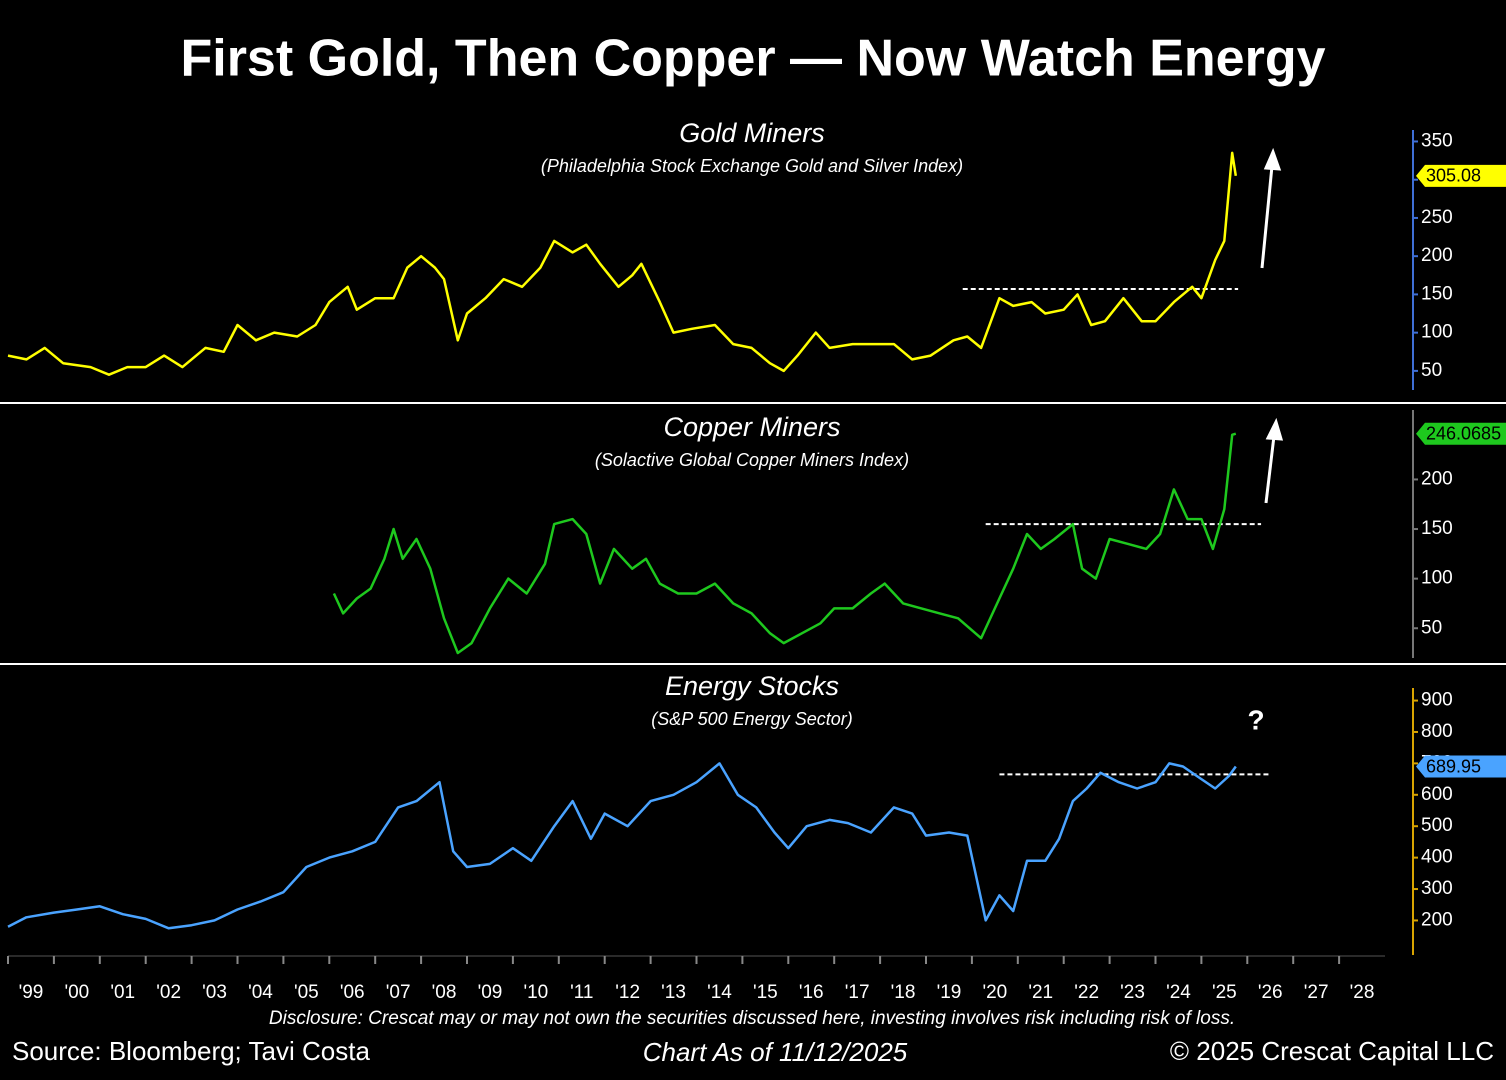  What do you see at coordinates (191, 1051) in the screenshot?
I see `source: Source: Bloomberg; Tavi Costa` at bounding box center [191, 1051].